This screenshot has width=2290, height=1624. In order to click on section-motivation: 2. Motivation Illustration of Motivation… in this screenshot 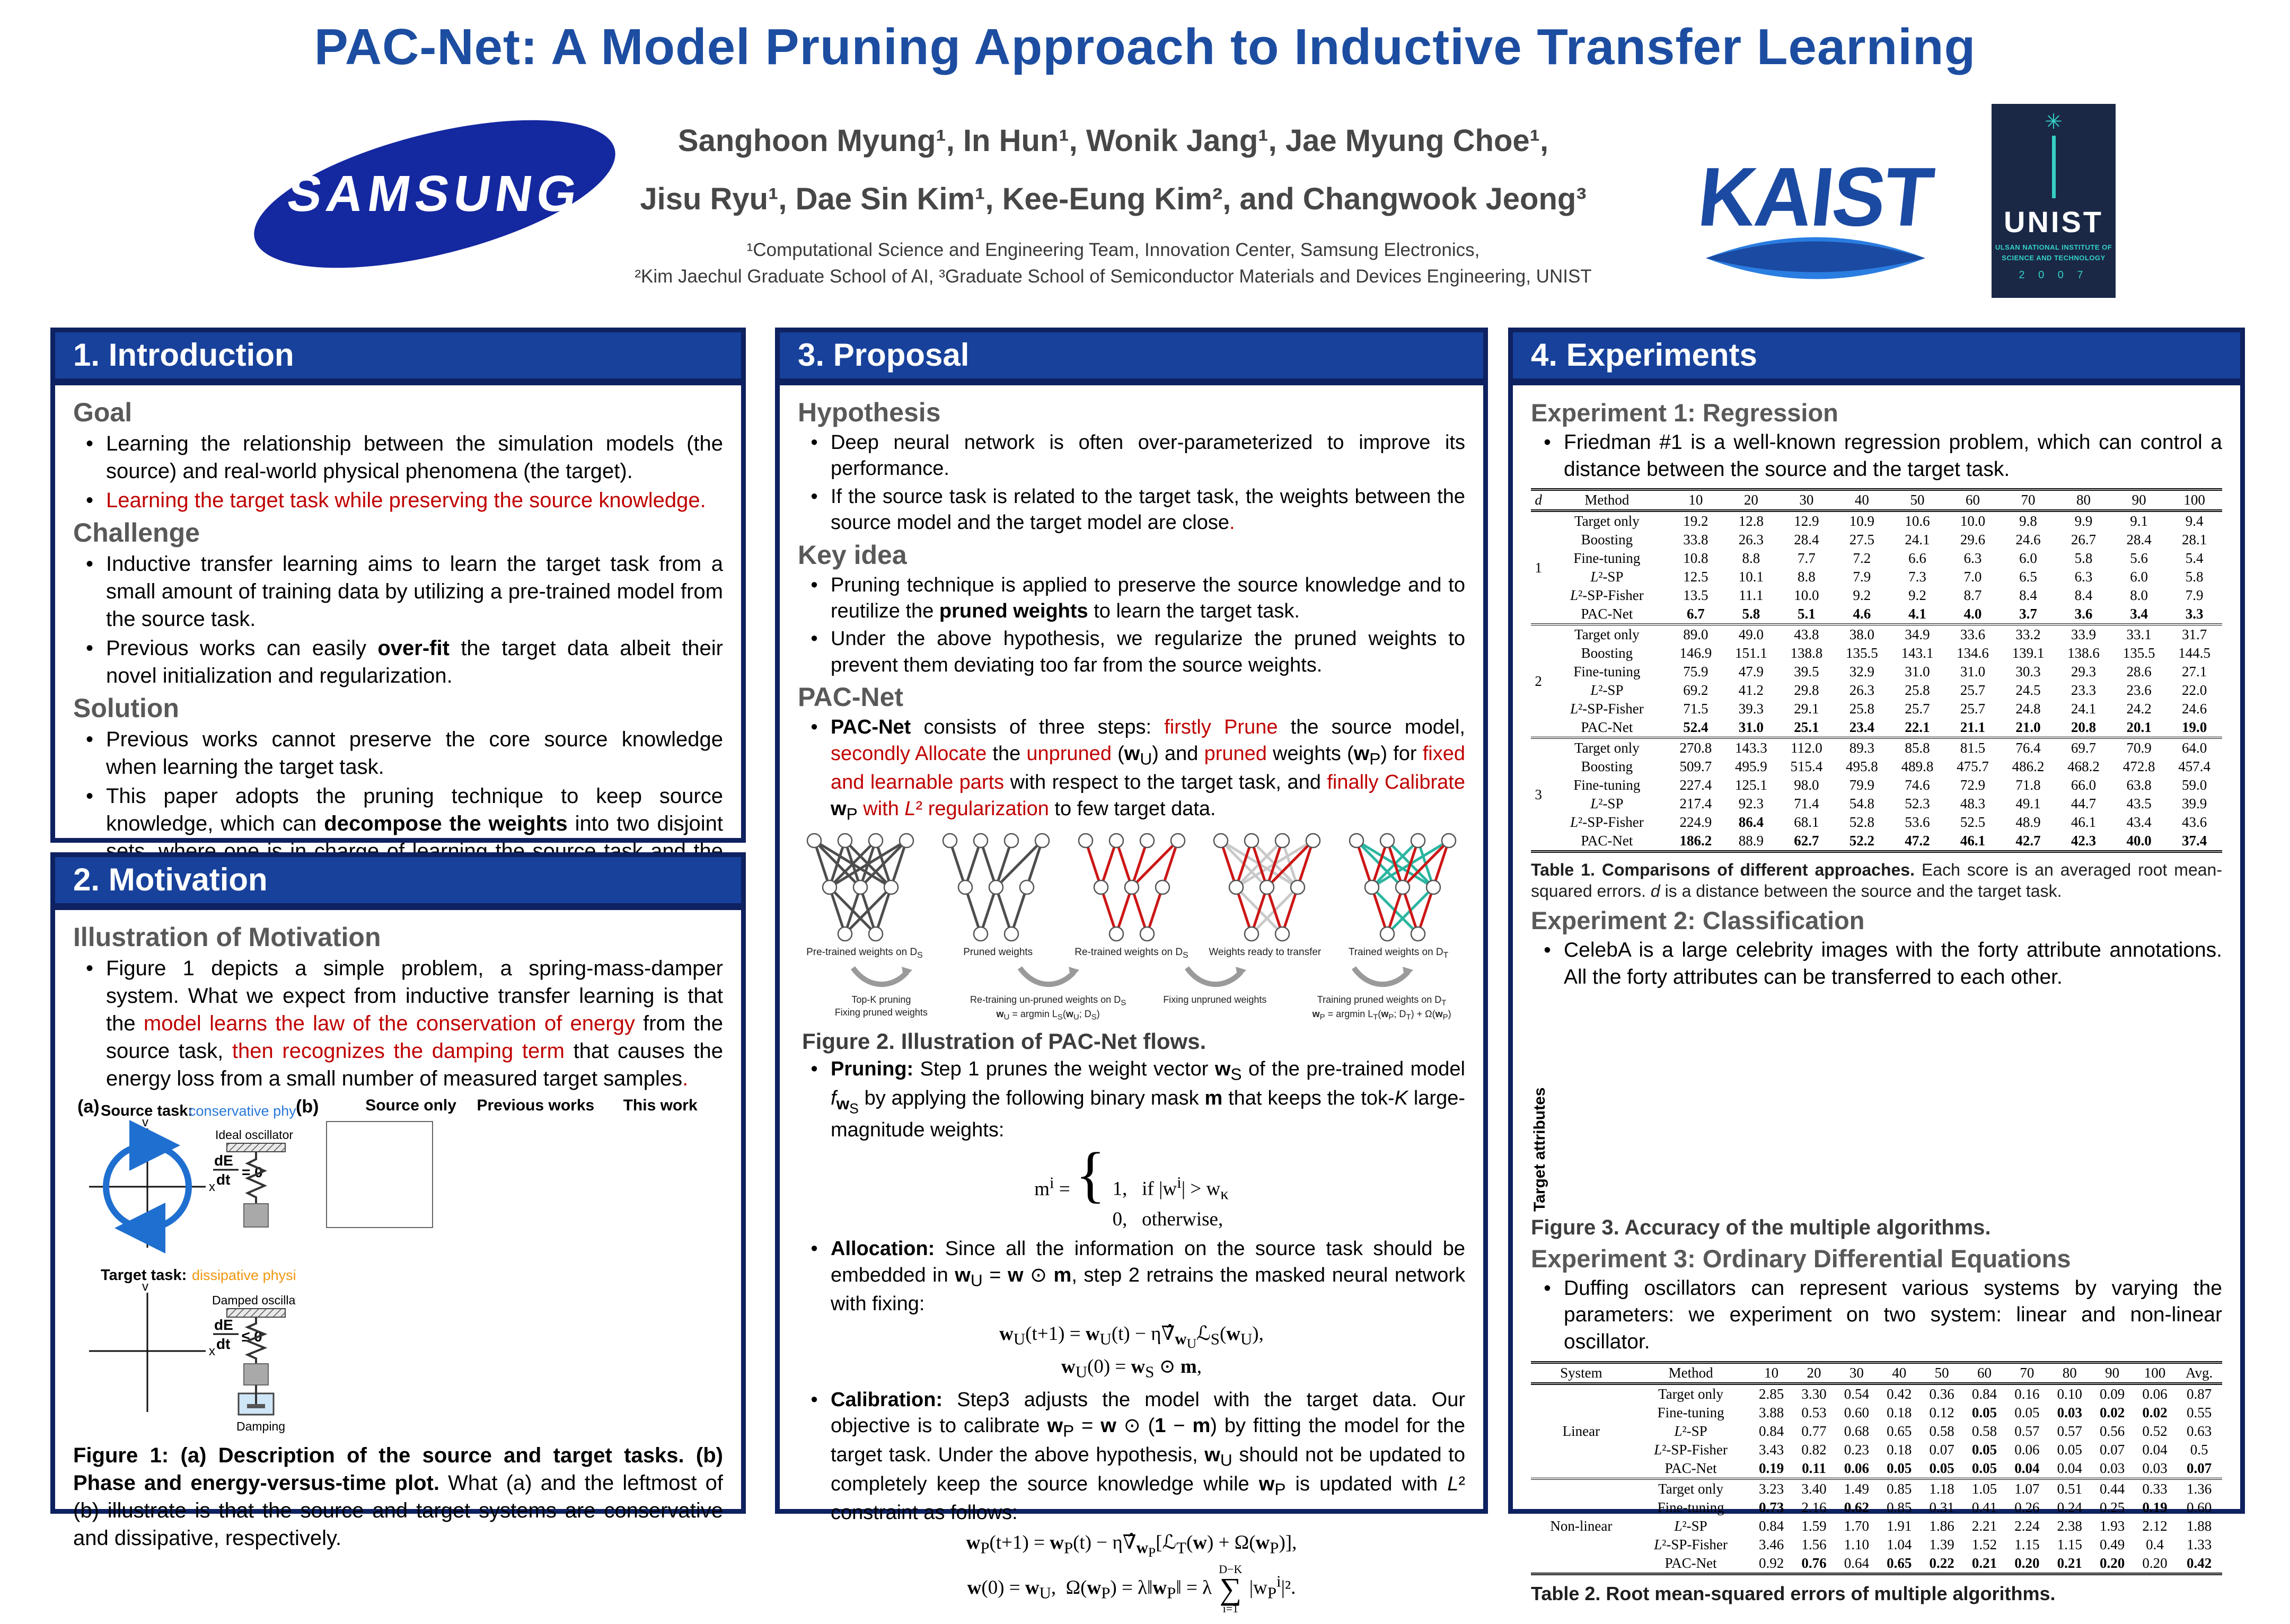, I will do `click(398, 1201)`.